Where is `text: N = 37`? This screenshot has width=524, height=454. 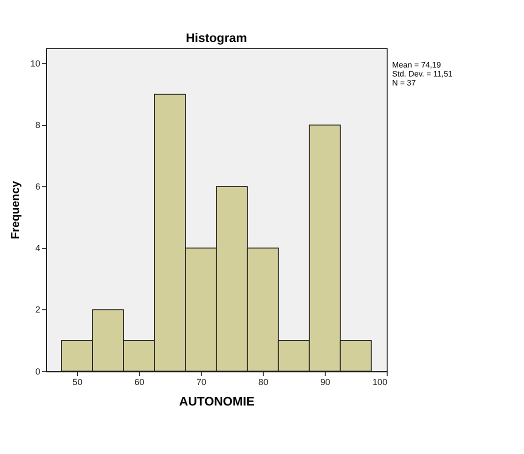
text: N = 37 is located at coordinates (404, 83).